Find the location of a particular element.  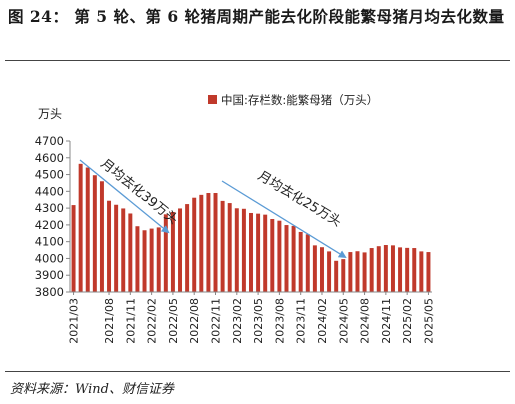

x-tick-label: 2022/08 is located at coordinates (194, 321).